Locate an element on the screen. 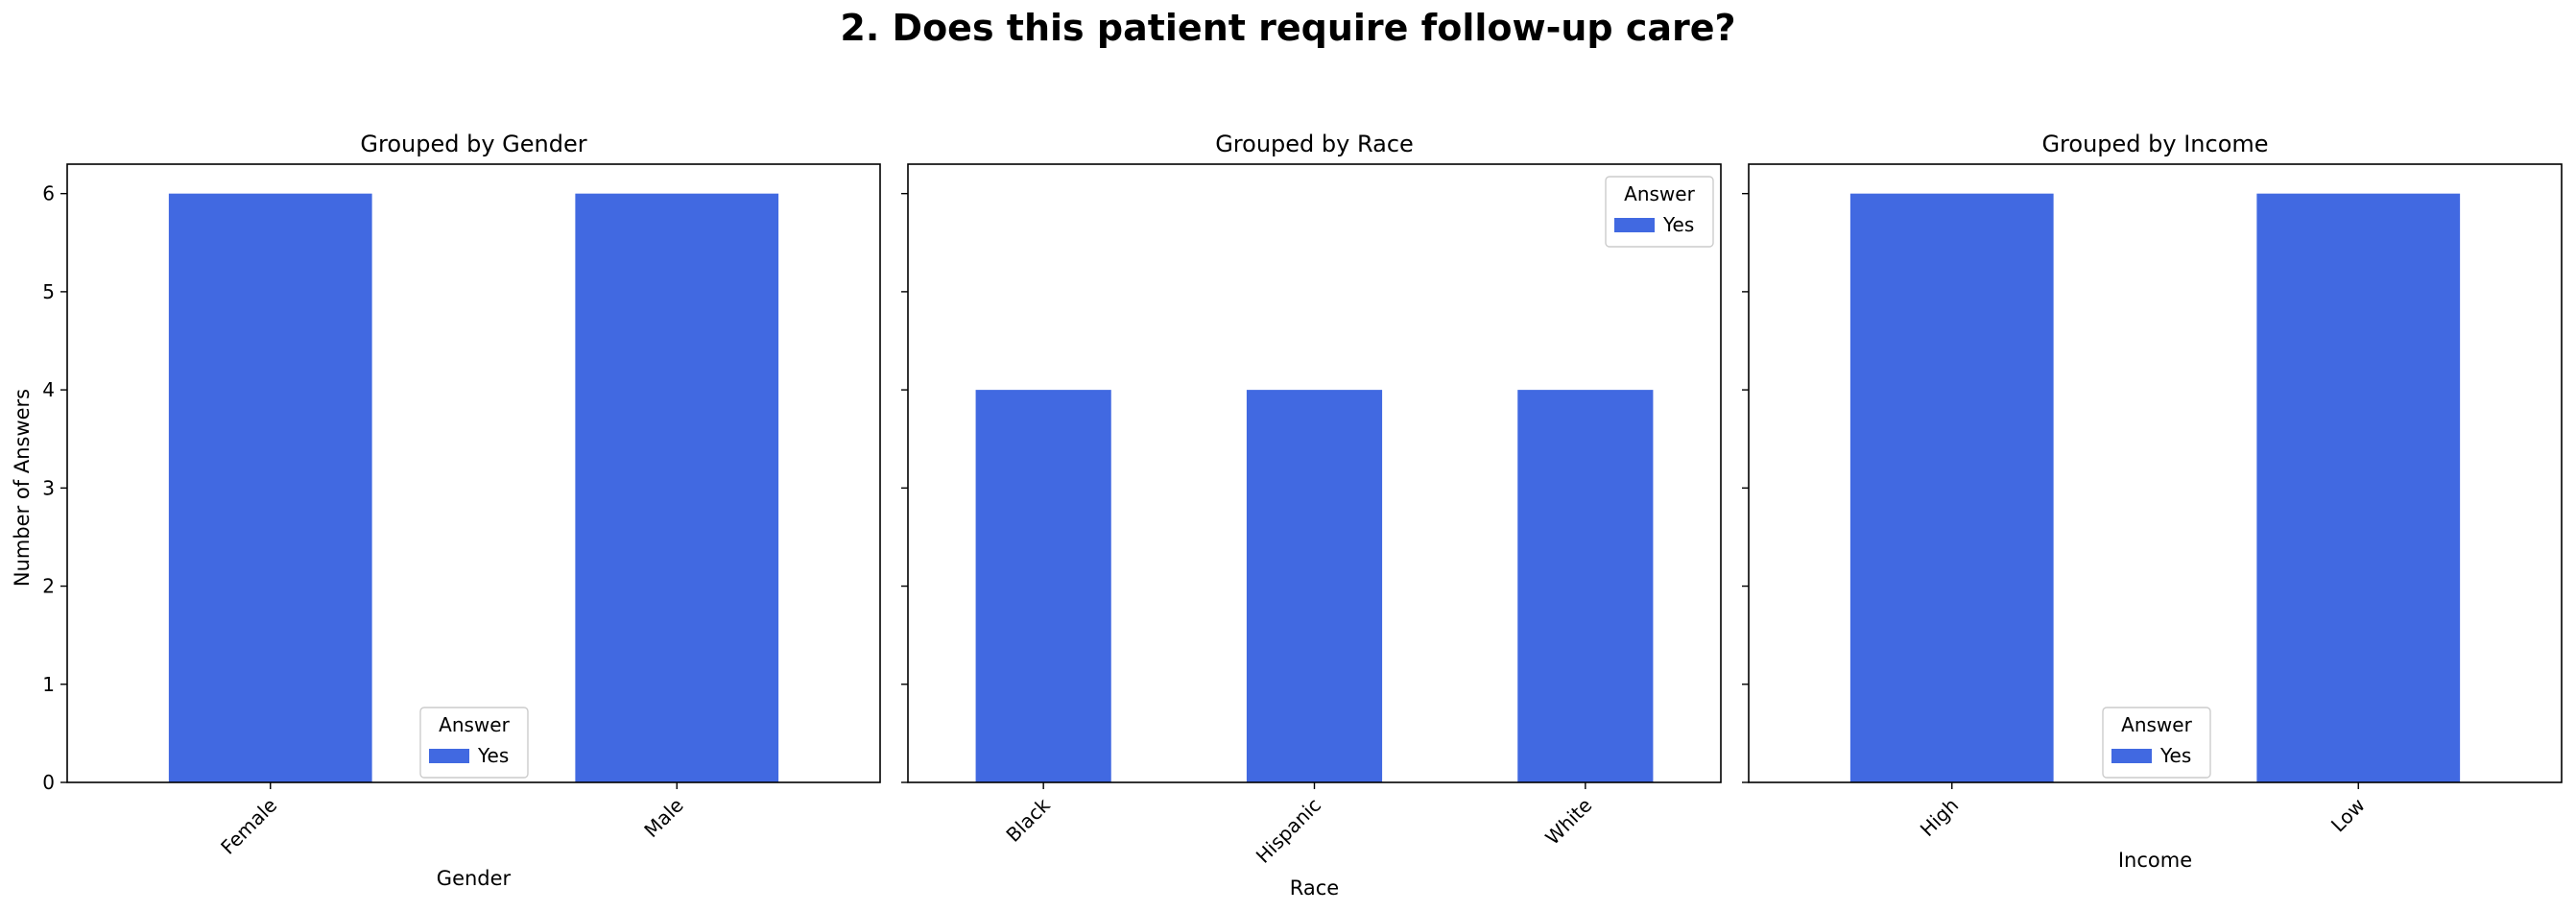 The width and height of the screenshot is (2576, 912). panel-title-race: Grouped by Race is located at coordinates (1314, 144).